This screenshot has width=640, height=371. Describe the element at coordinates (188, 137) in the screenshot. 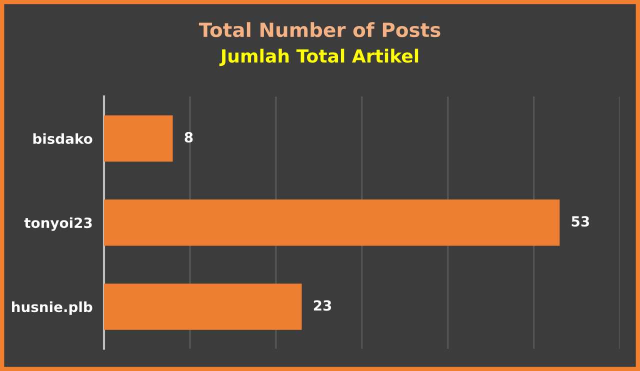

I see `data-label: 8` at that location.